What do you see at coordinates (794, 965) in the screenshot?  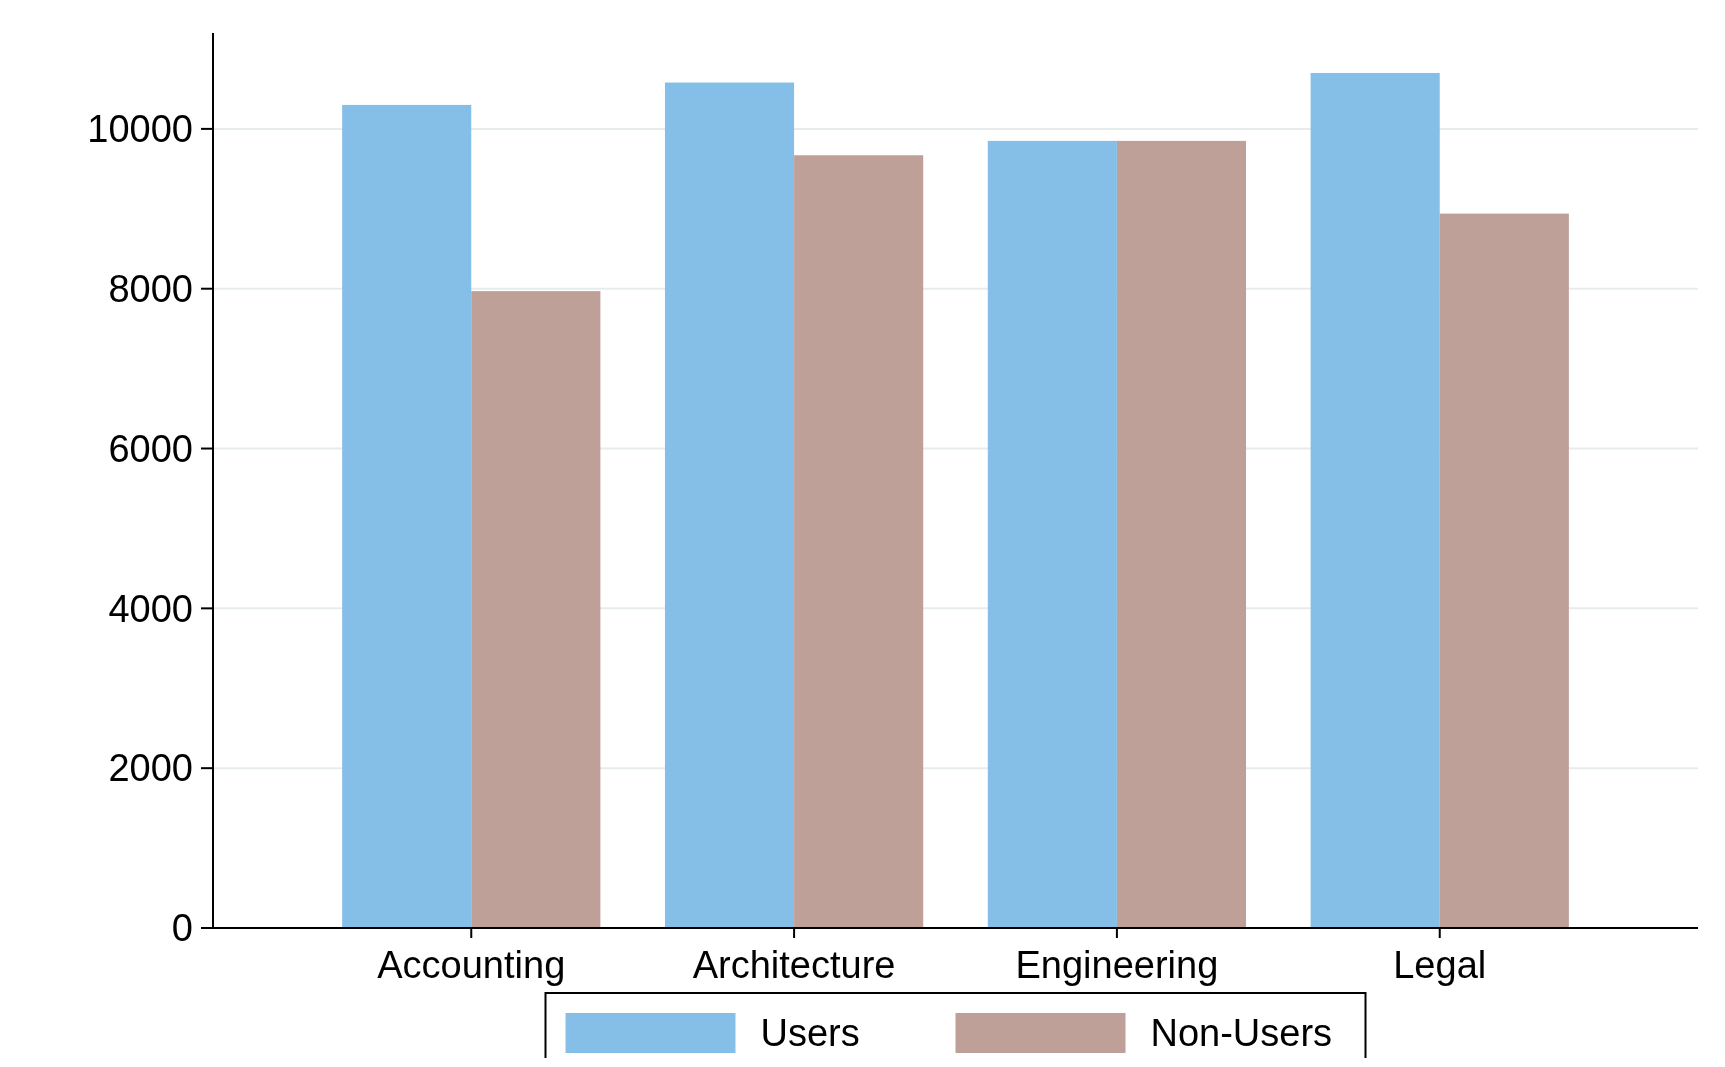 I see `x-tick-label: Architecture` at bounding box center [794, 965].